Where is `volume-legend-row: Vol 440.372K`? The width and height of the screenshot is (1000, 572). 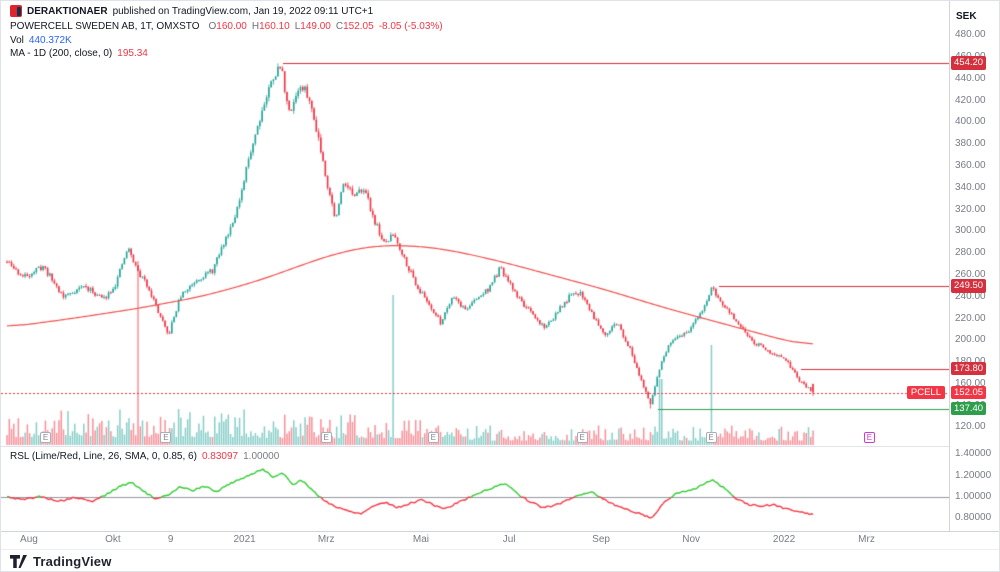 volume-legend-row: Vol 440.372K is located at coordinates (226, 41).